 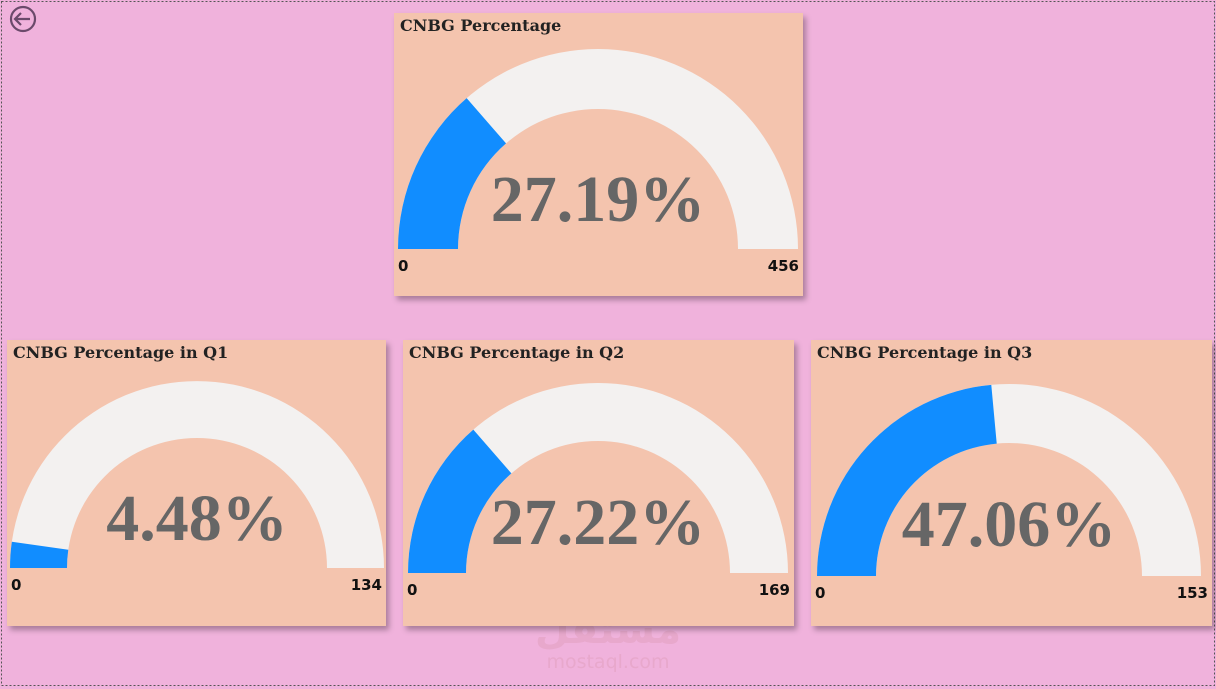 I want to click on gauge-card: CNBG Percentage in Q2 27.22% 0 169, so click(x=598, y=483).